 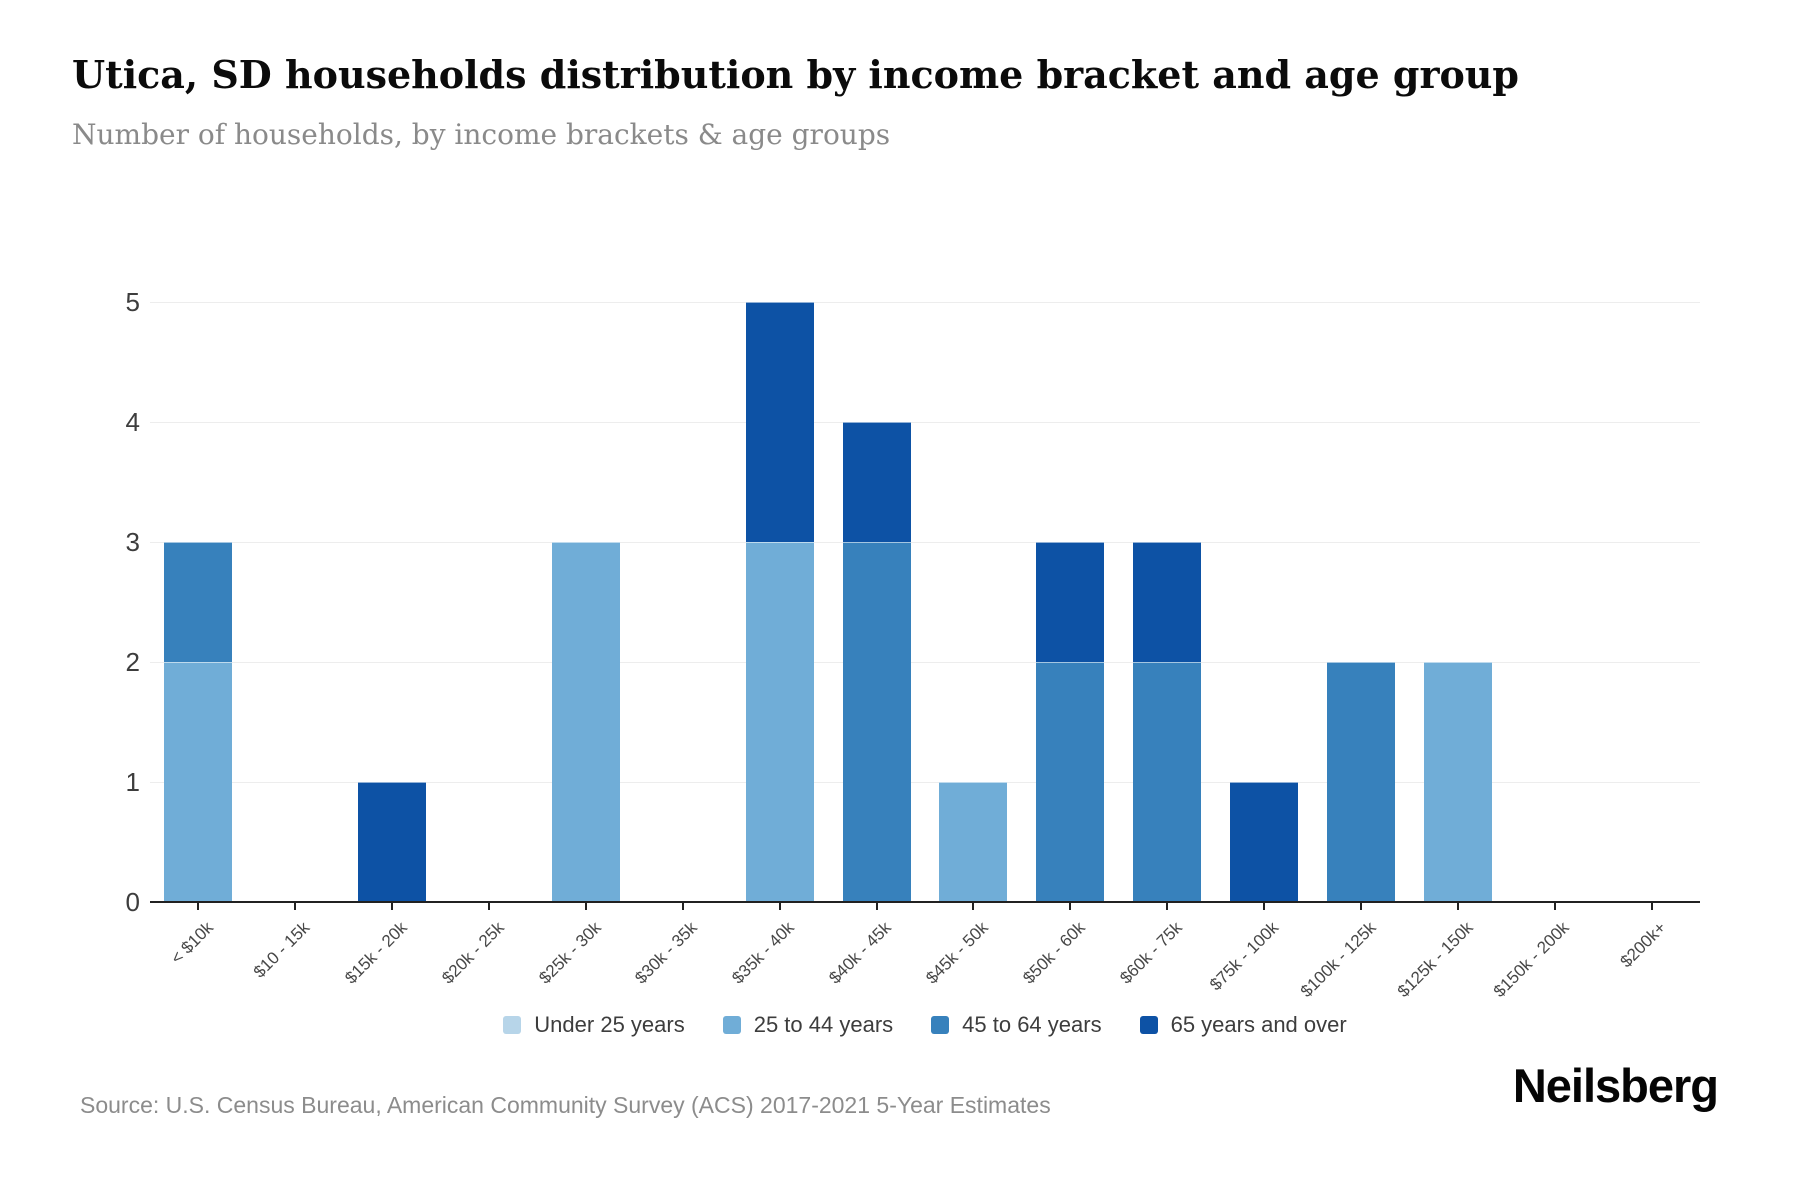 I want to click on legend-item: Under 25 years, so click(x=594, y=1025).